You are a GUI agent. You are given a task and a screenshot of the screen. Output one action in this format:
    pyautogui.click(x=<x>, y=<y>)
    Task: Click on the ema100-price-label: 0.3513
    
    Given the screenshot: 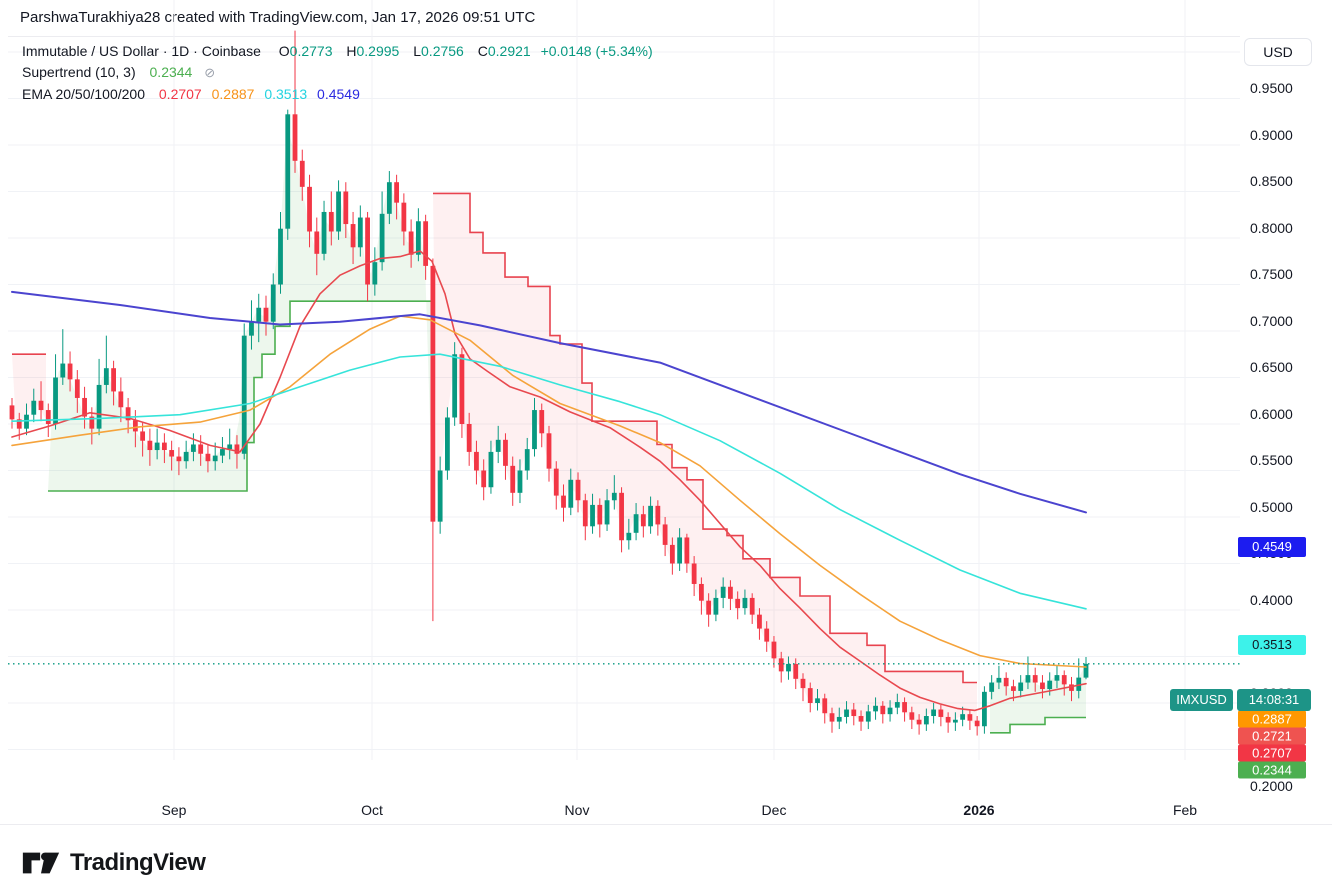 What is the action you would take?
    pyautogui.click(x=1272, y=645)
    